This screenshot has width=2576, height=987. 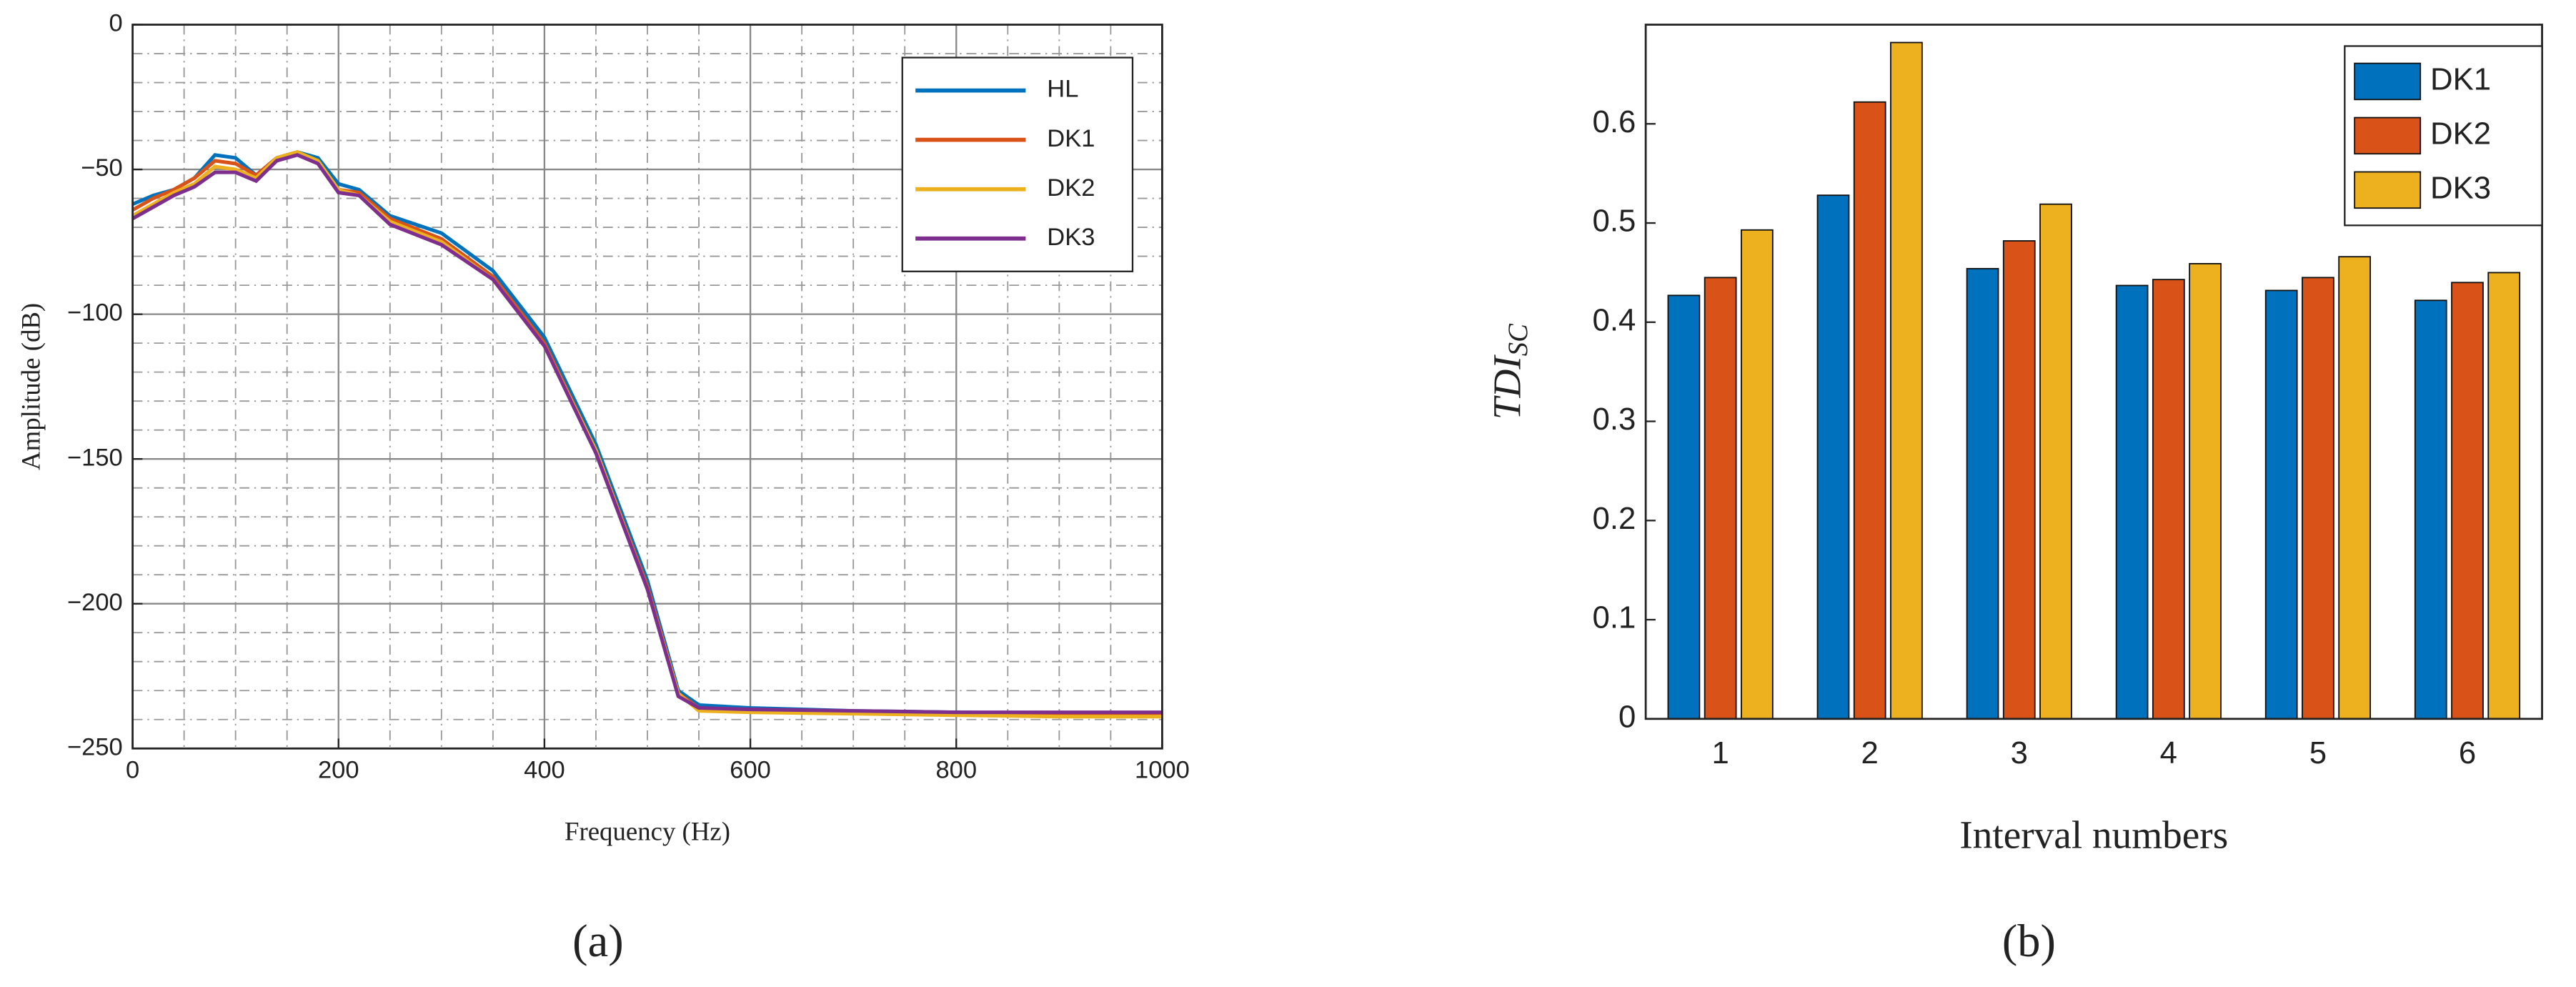 I want to click on panel-caption: (b), so click(x=2029, y=941).